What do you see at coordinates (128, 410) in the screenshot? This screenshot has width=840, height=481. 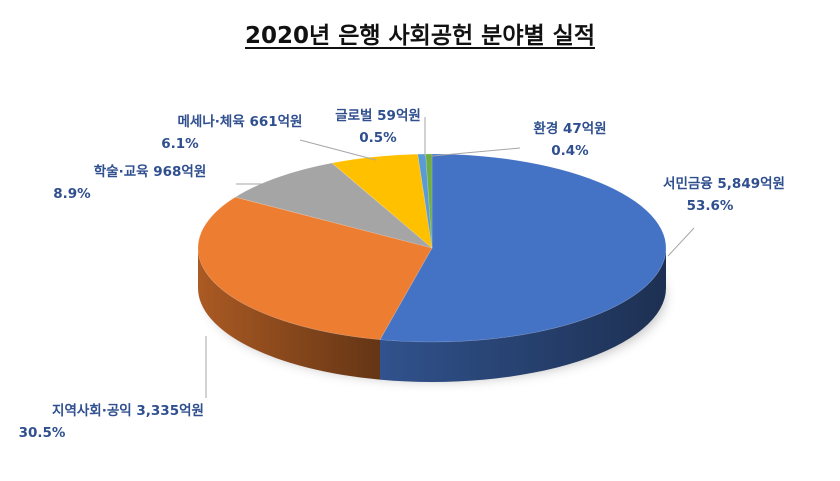 I see `data-label-name-1: 지역사회·공익 3,335억원` at bounding box center [128, 410].